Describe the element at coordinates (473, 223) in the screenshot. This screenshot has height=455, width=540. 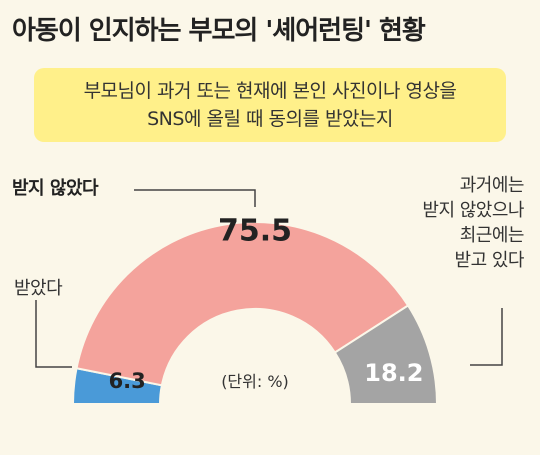
I see `label-past-not-now-yes: 과거에는 받지 않았으나 최근에는 받고 있다` at that location.